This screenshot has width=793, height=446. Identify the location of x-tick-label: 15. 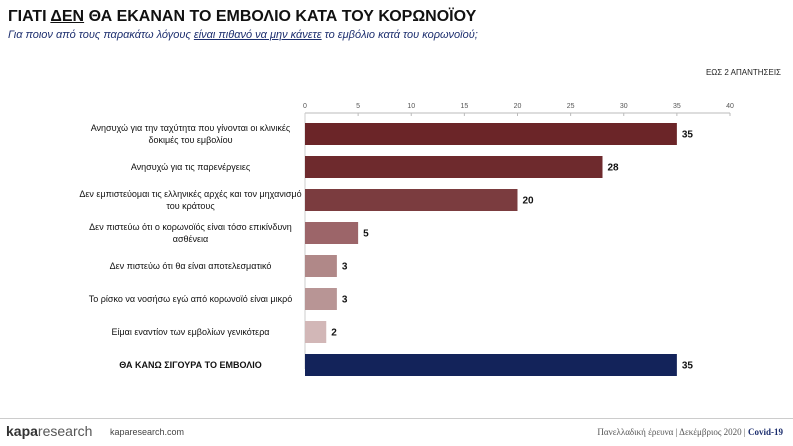
(464, 106).